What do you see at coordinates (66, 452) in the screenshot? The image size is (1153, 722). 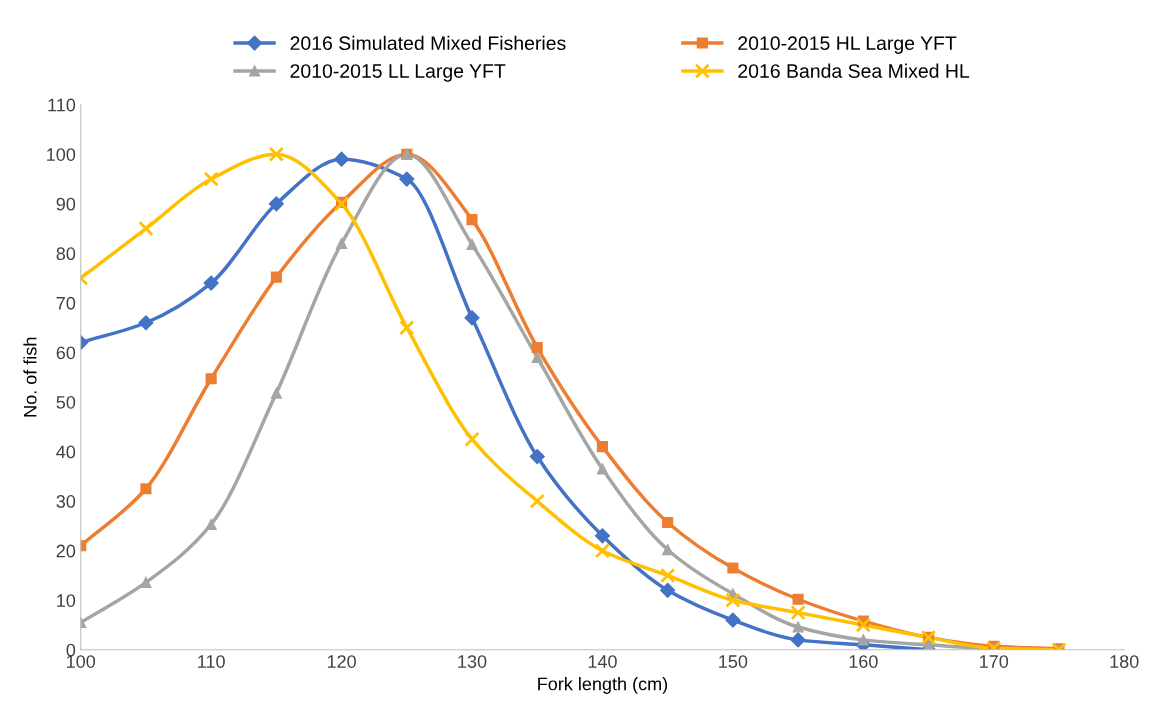 I see `y-tick-label: 40` at bounding box center [66, 452].